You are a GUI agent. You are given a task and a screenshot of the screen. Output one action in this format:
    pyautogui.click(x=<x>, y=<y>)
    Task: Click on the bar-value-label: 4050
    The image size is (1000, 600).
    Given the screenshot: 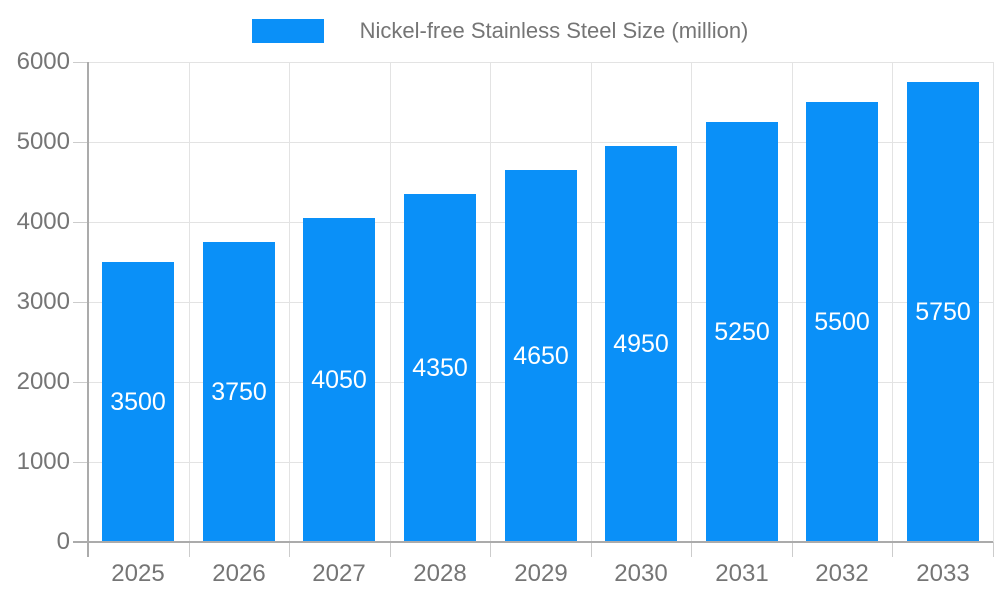 What is the action you would take?
    pyautogui.click(x=339, y=380)
    